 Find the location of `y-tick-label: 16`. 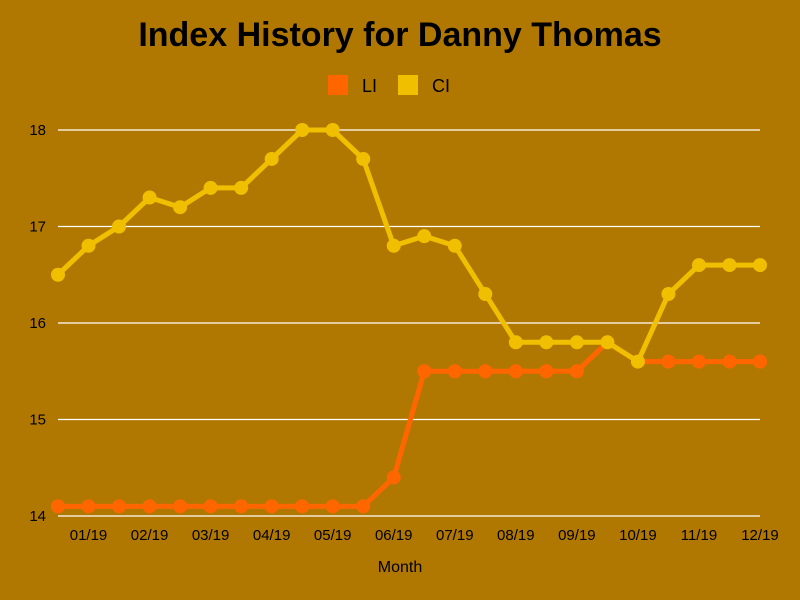

y-tick-label: 16 is located at coordinates (37, 323).